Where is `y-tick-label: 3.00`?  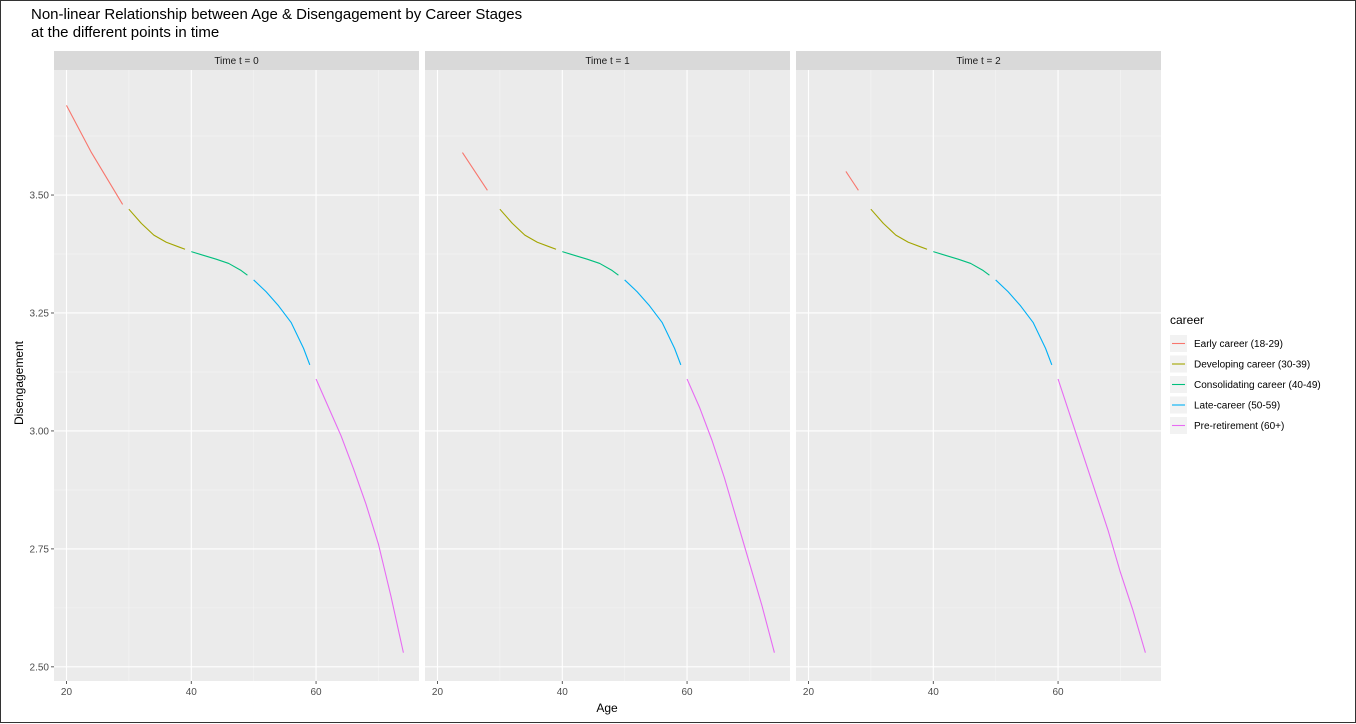 y-tick-label: 3.00 is located at coordinates (40, 431).